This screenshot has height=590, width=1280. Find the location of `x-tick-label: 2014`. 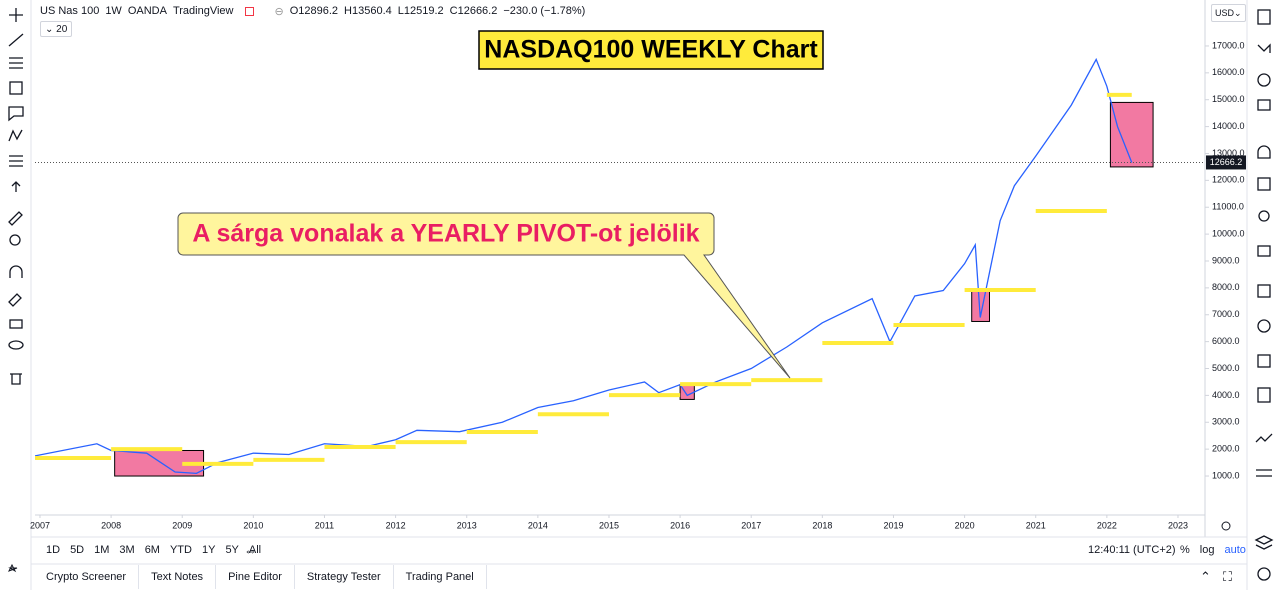

x-tick-label: 2014 is located at coordinates (538, 525).